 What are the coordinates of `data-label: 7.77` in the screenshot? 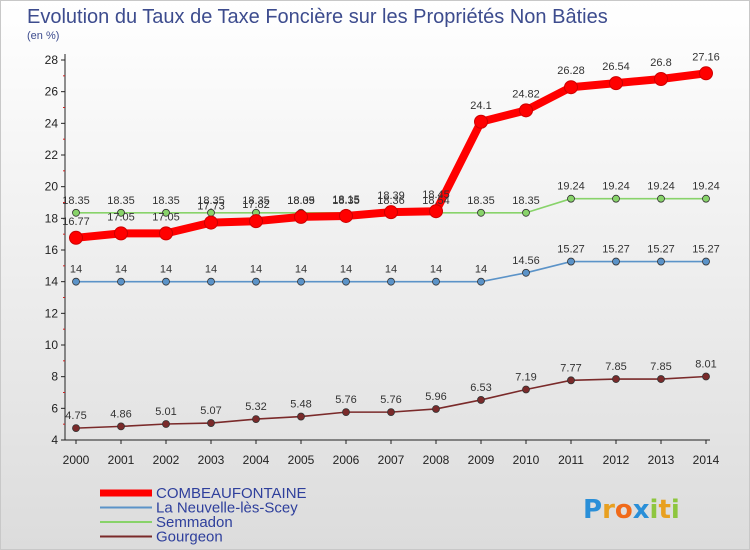 It's located at (570, 368).